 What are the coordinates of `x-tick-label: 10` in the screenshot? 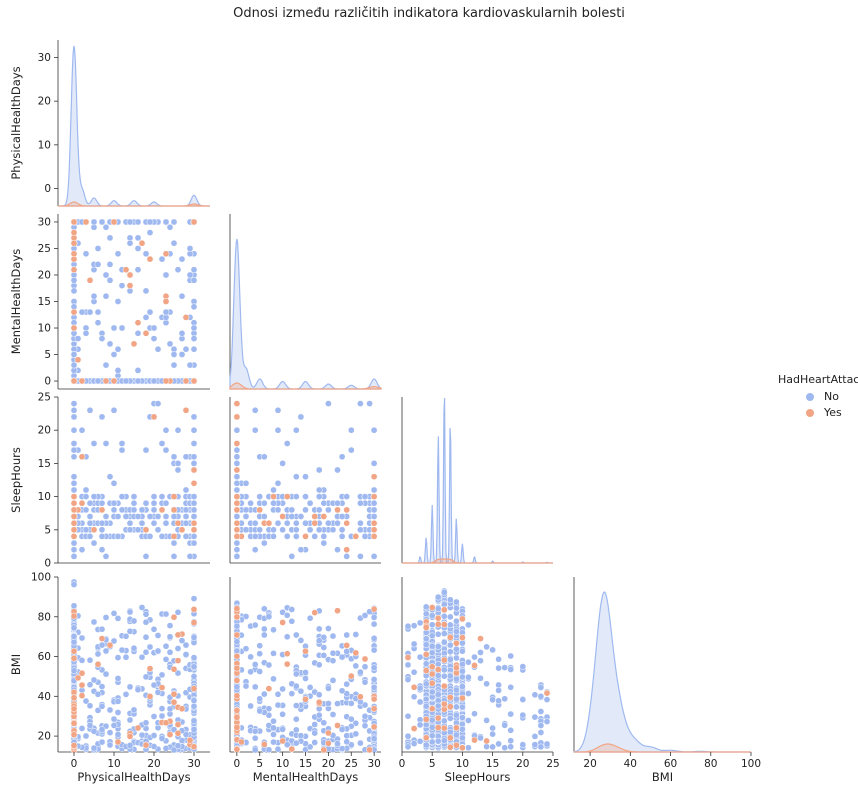 It's located at (282, 764).